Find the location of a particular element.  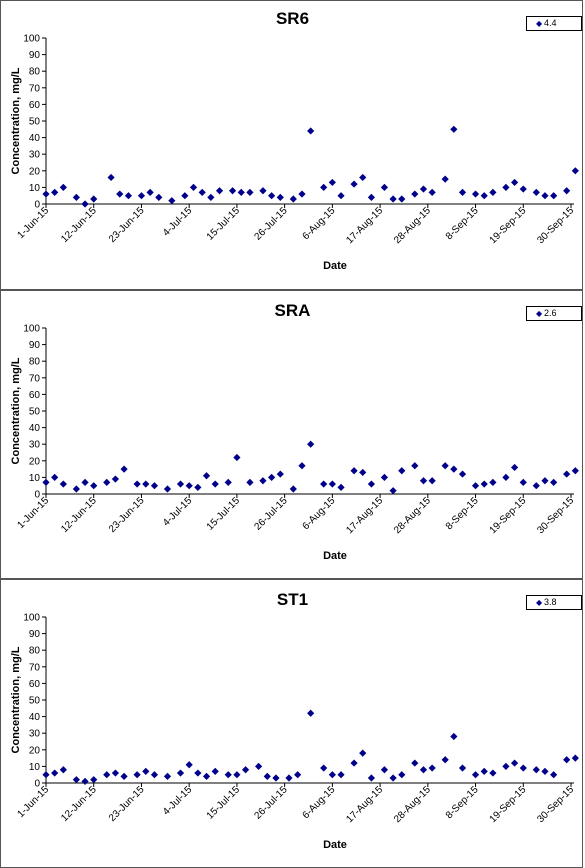

chart-title: SR6 is located at coordinates (292, 18).